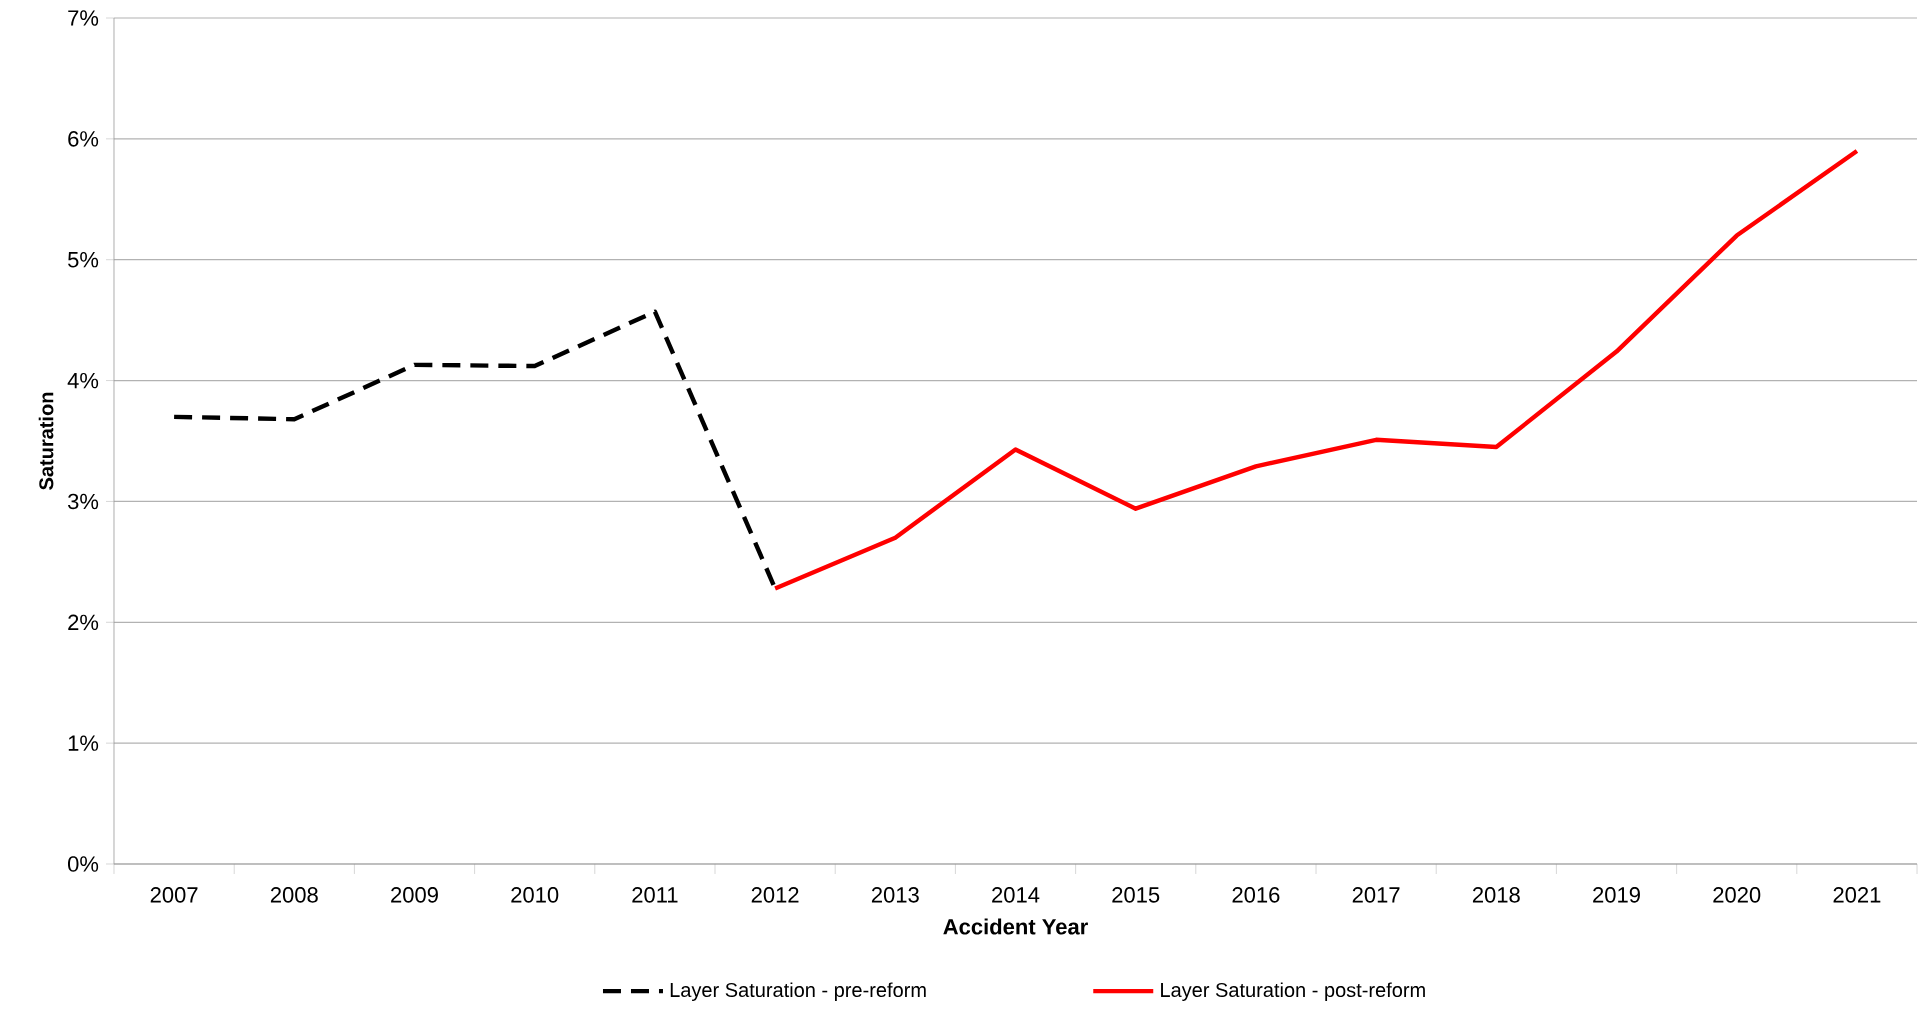 This screenshot has height=1023, width=1921. What do you see at coordinates (1136, 895) in the screenshot?
I see `x-tick-label: 2015` at bounding box center [1136, 895].